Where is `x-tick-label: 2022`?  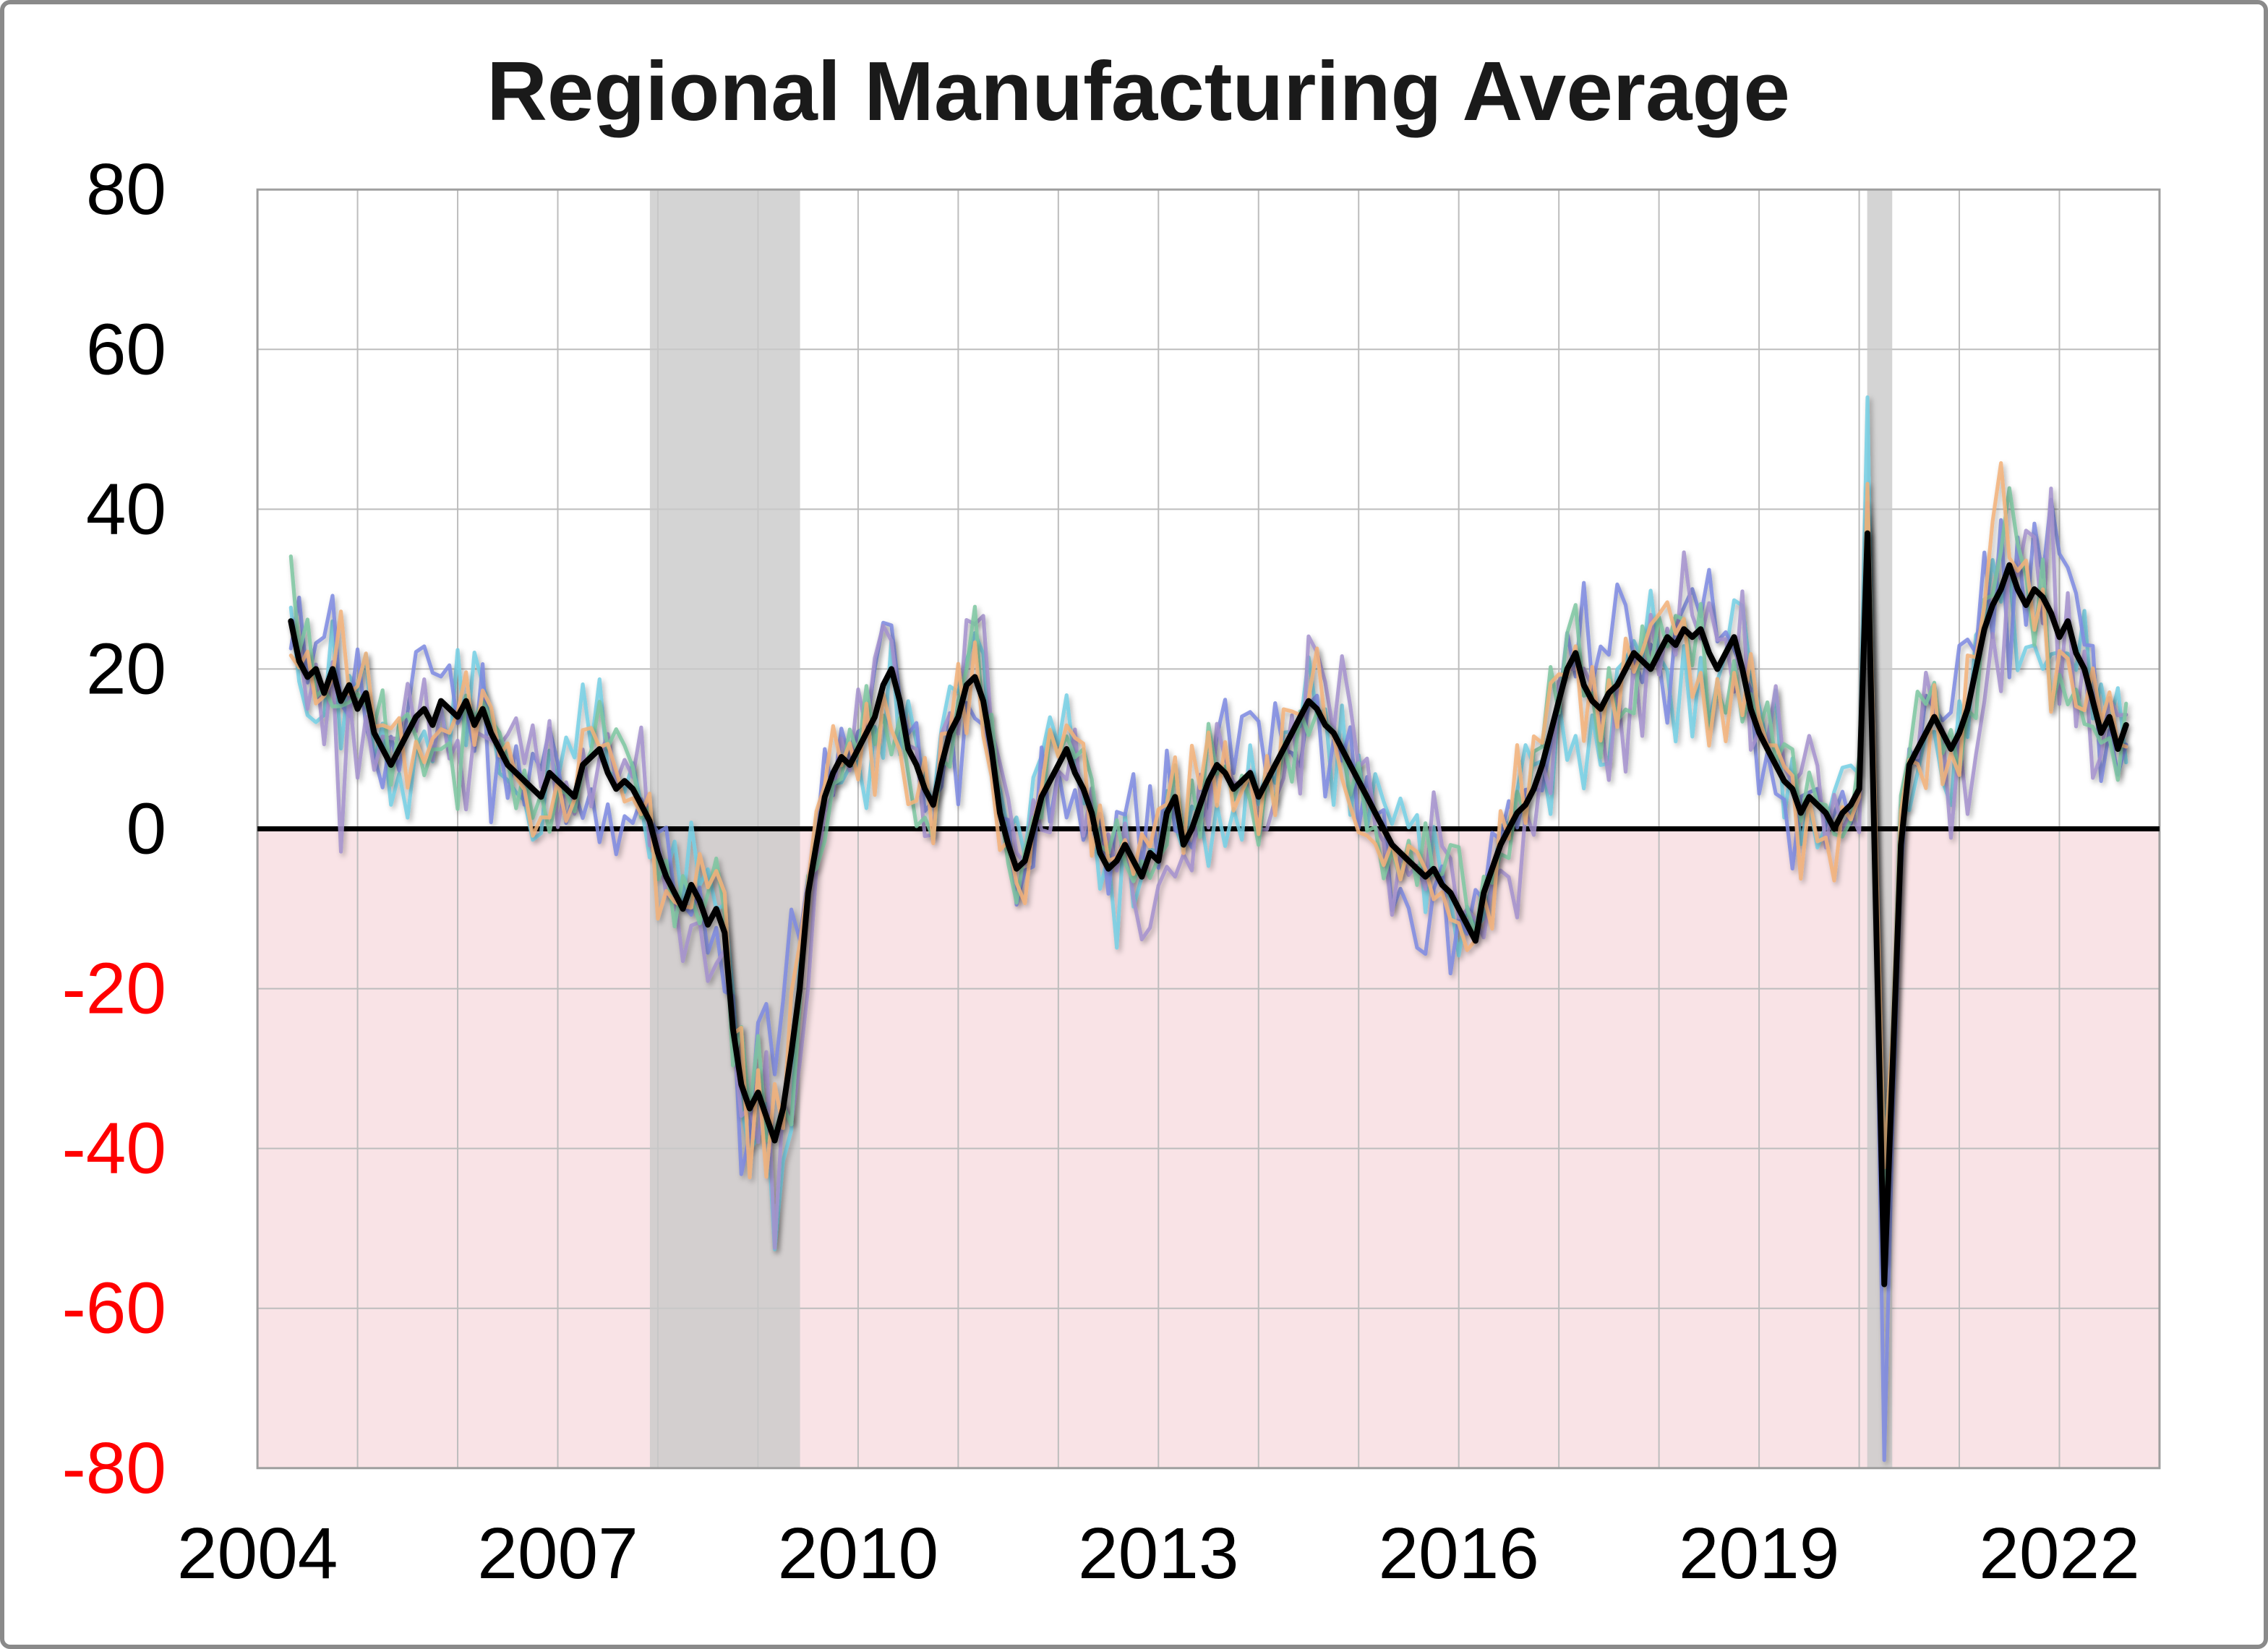
x-tick-label: 2022 is located at coordinates (2059, 1553).